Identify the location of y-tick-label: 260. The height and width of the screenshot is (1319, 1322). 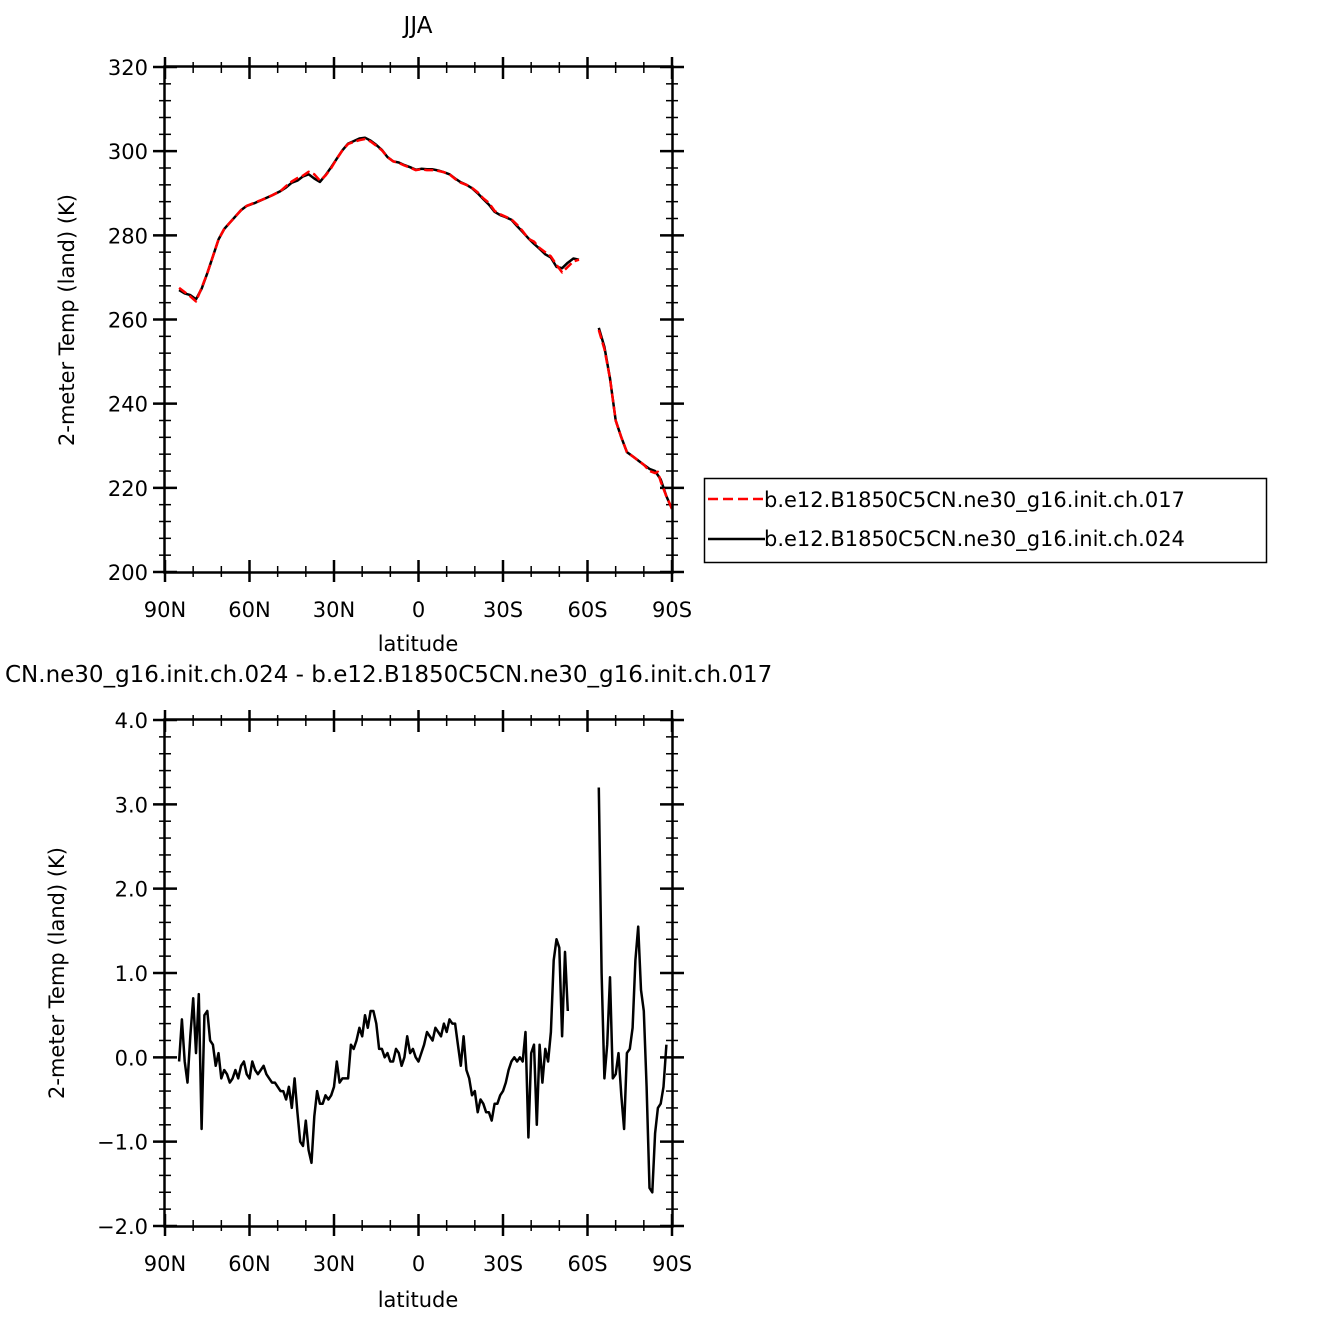
(128, 321).